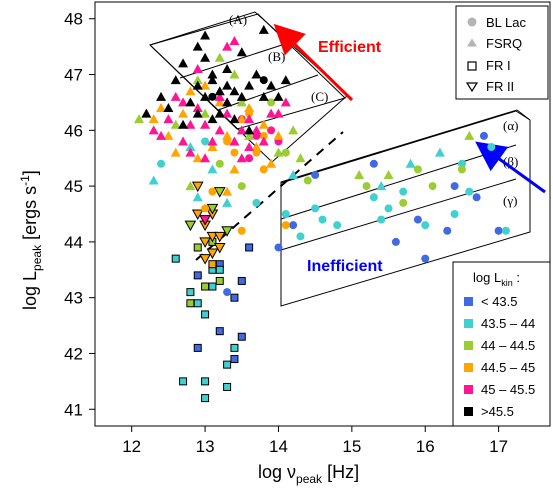 This screenshot has height=495, width=553. What do you see at coordinates (73, 242) in the screenshot?
I see `y-tick-label: 44` at bounding box center [73, 242].